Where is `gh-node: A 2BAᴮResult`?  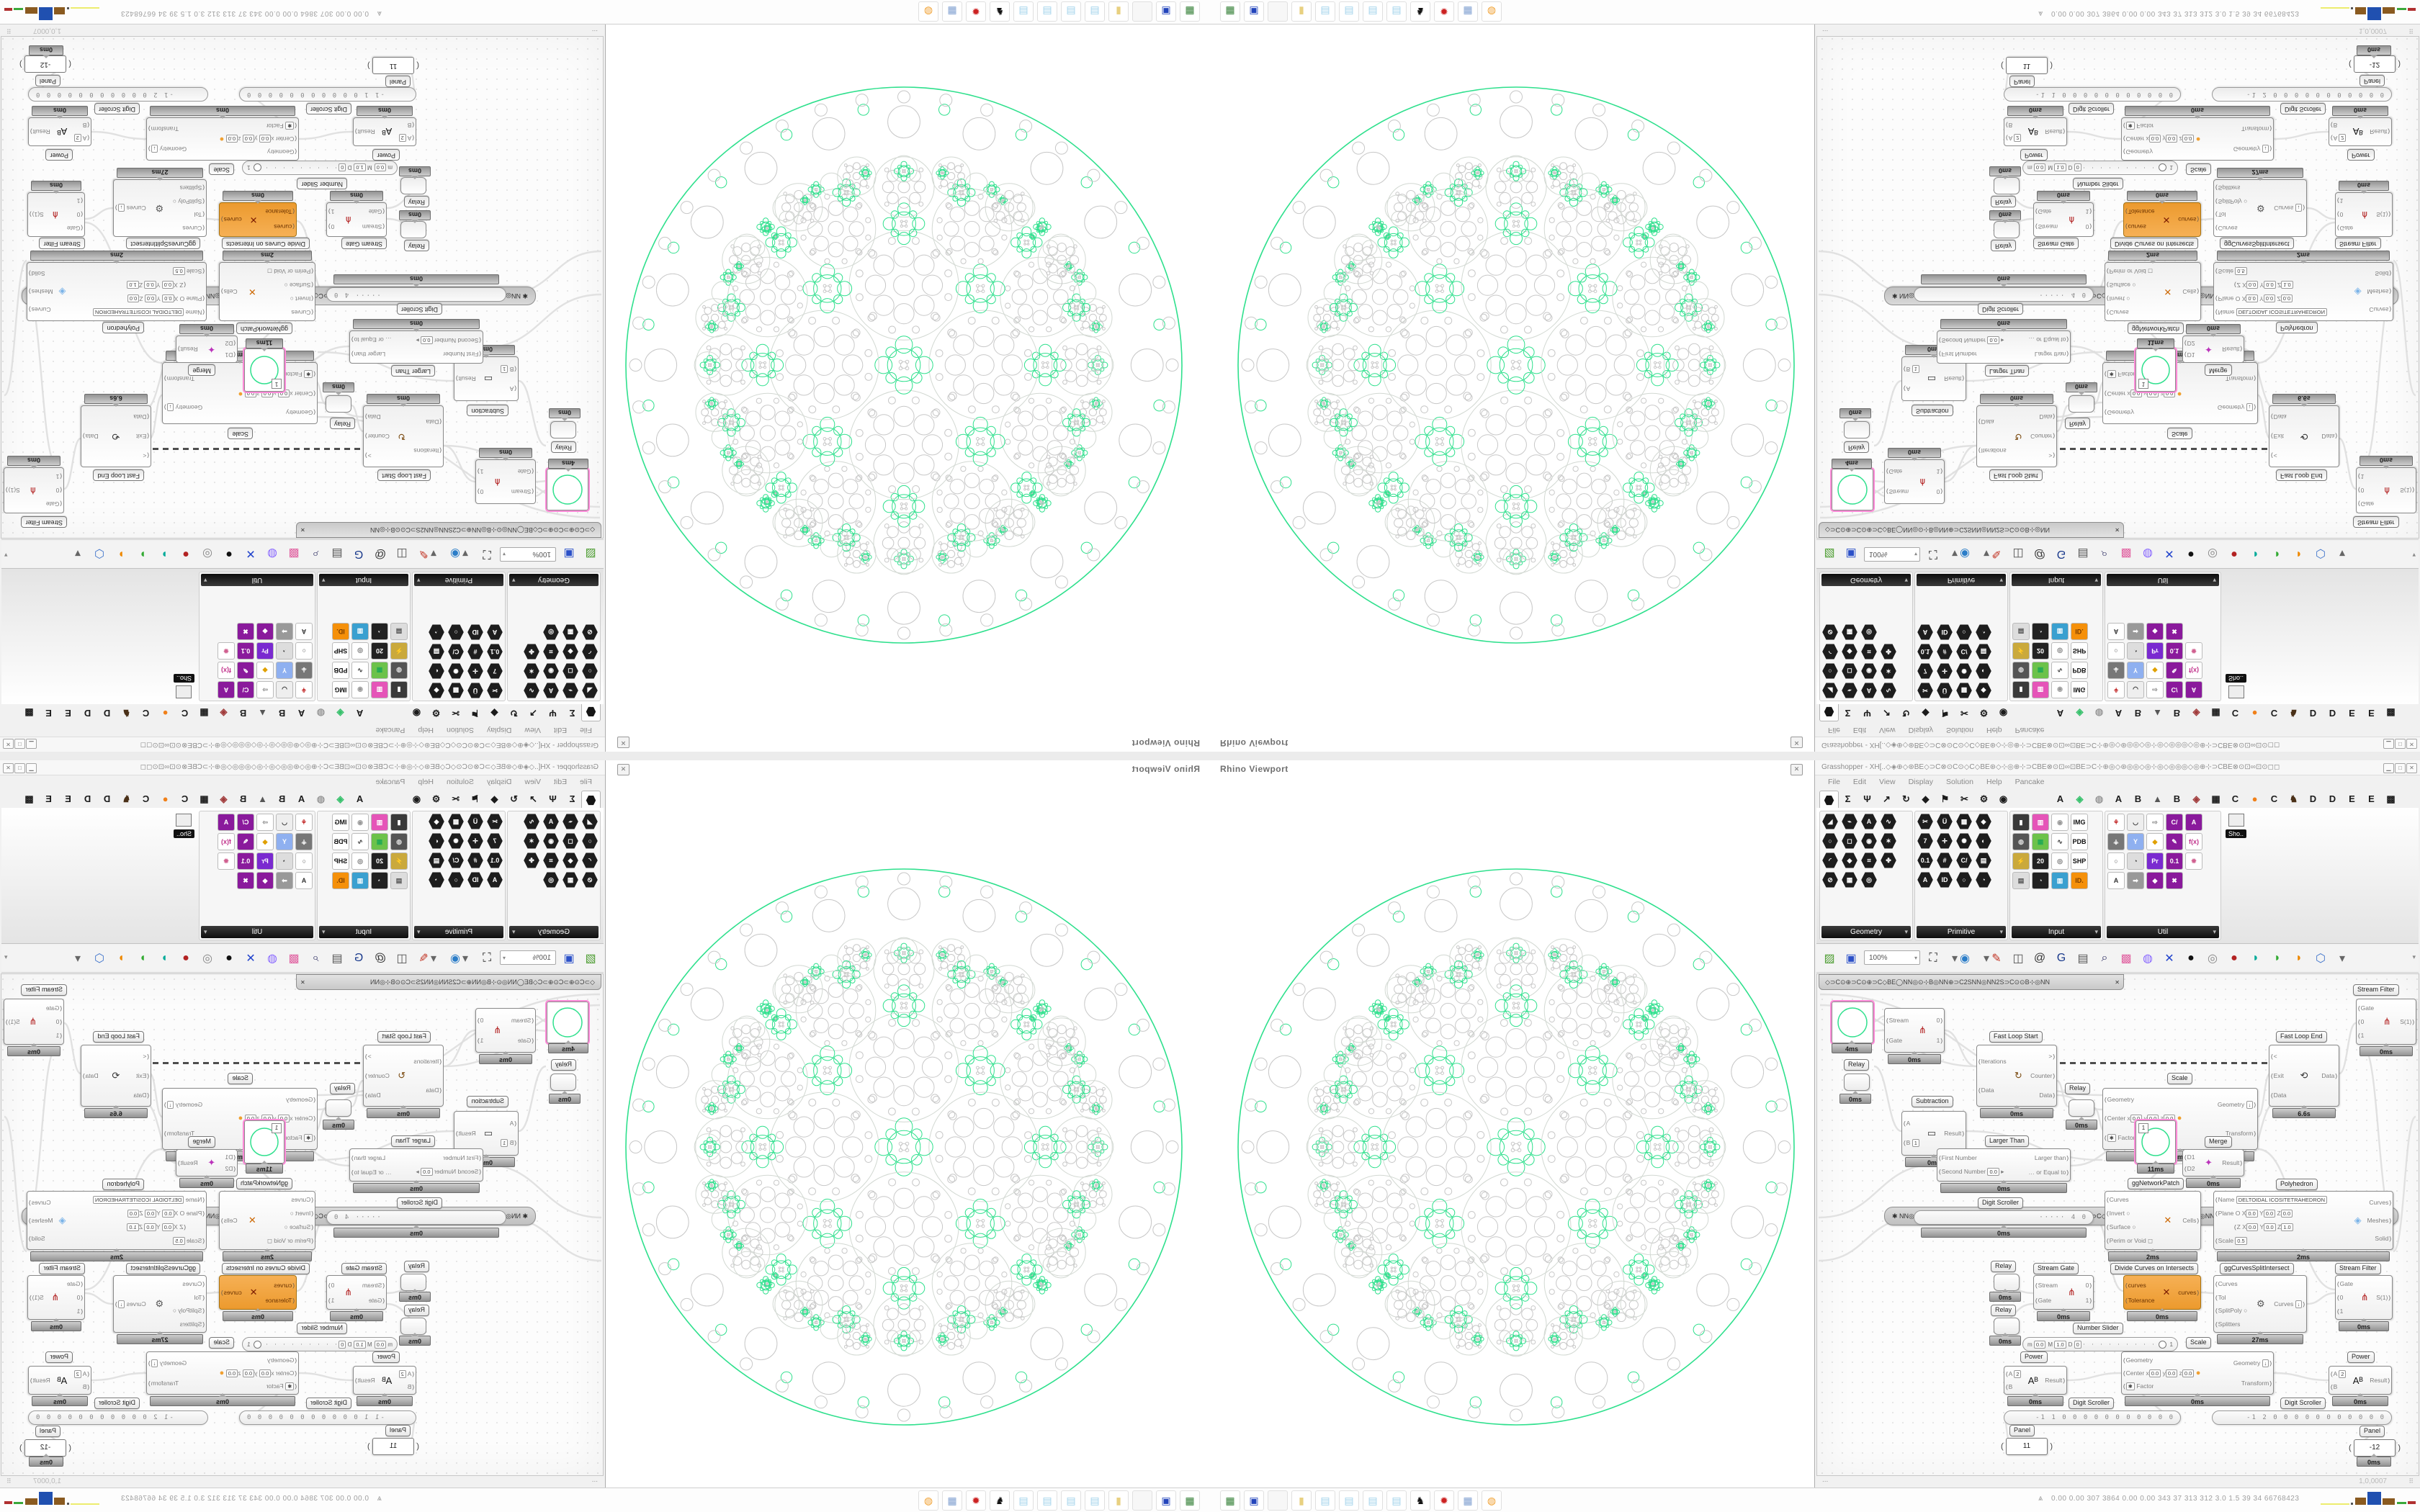 gh-node: A 2BAᴮResult is located at coordinates (2035, 1380).